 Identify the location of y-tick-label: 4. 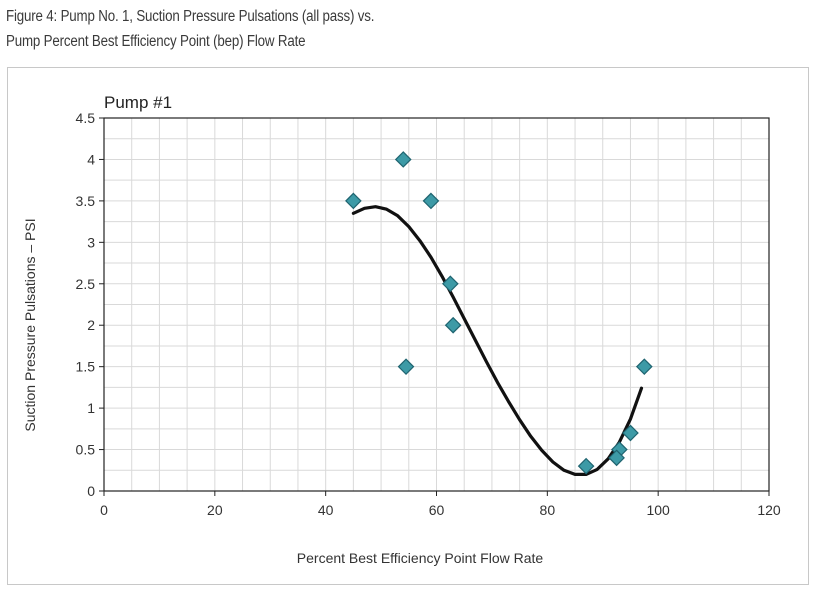
(91, 159).